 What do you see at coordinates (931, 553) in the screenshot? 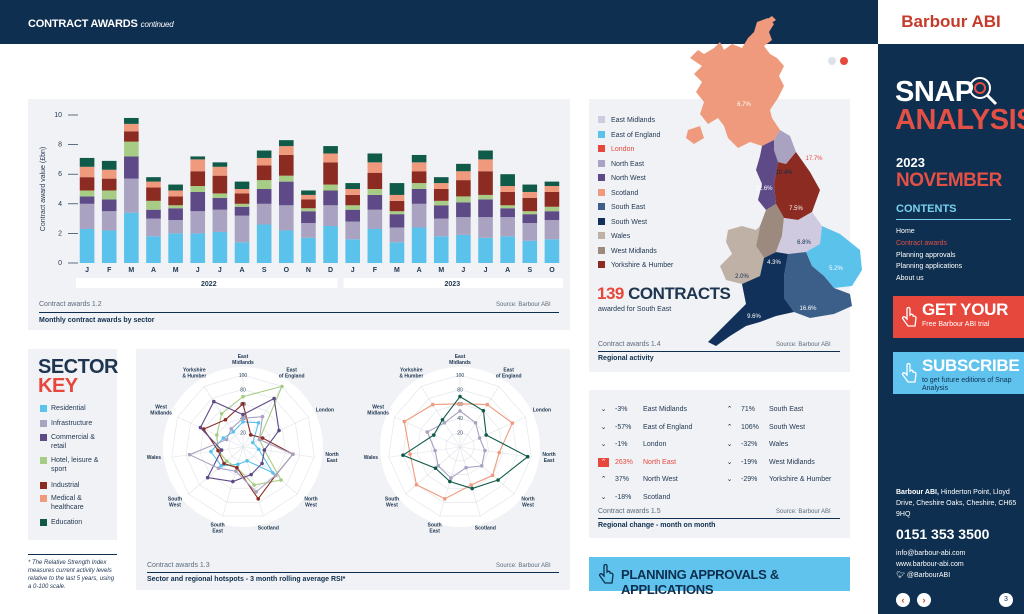
I see `email-link: info@barbour-abi.com` at bounding box center [931, 553].